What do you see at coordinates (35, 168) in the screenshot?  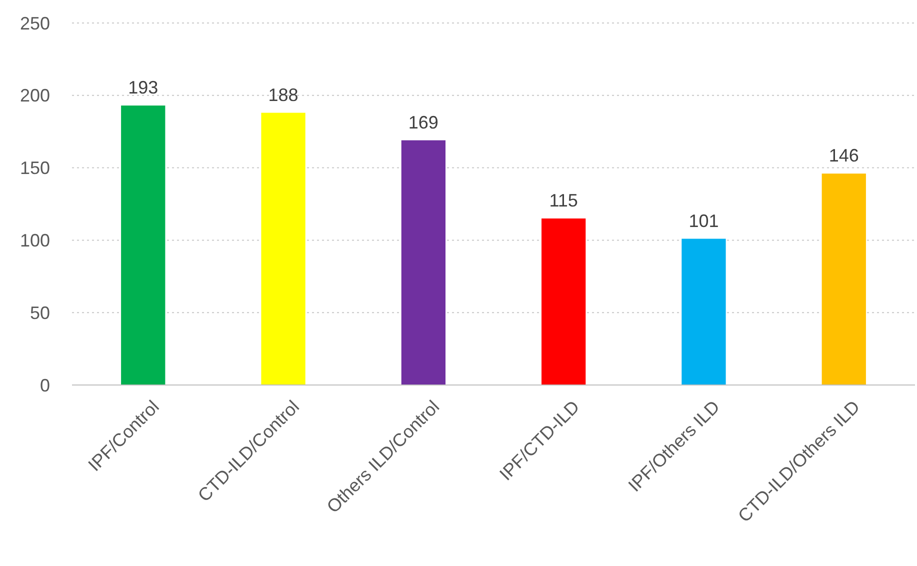 I see `y-tick-label: 150` at bounding box center [35, 168].